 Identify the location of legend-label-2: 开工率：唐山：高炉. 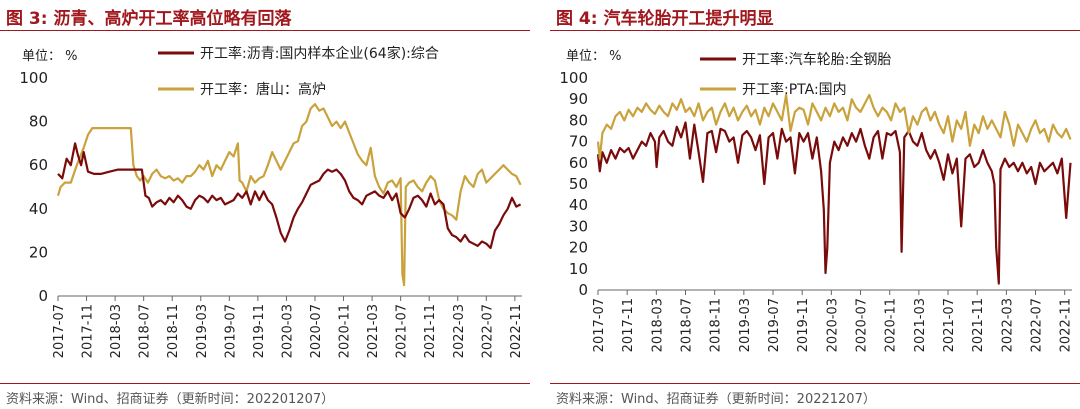
(263, 89).